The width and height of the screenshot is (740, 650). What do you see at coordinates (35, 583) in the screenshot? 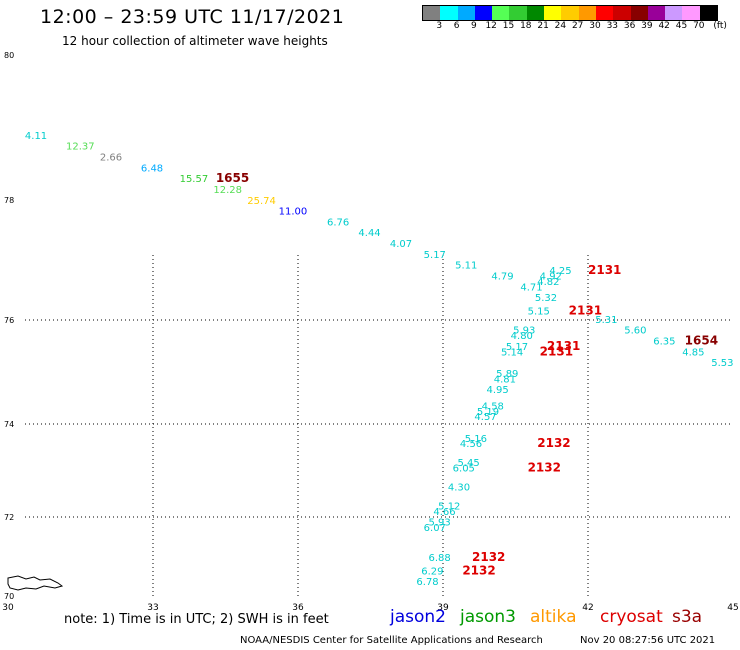
I see `landmass-outline` at bounding box center [35, 583].